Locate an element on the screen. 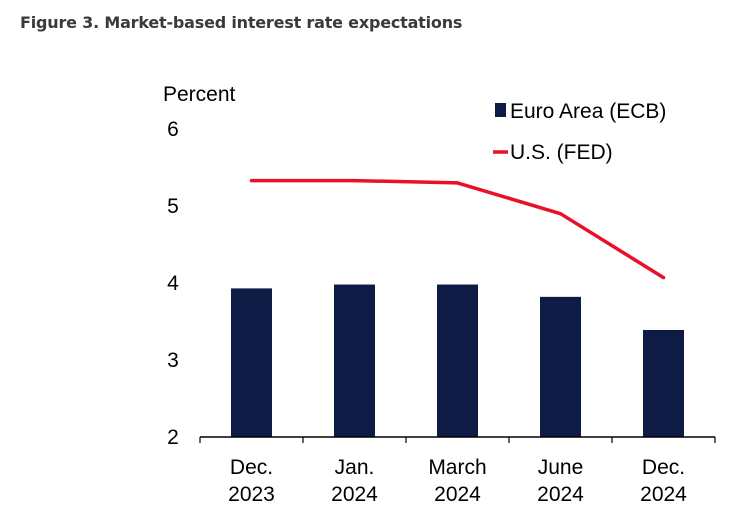  y-tick-label-5: 5 is located at coordinates (173, 206).